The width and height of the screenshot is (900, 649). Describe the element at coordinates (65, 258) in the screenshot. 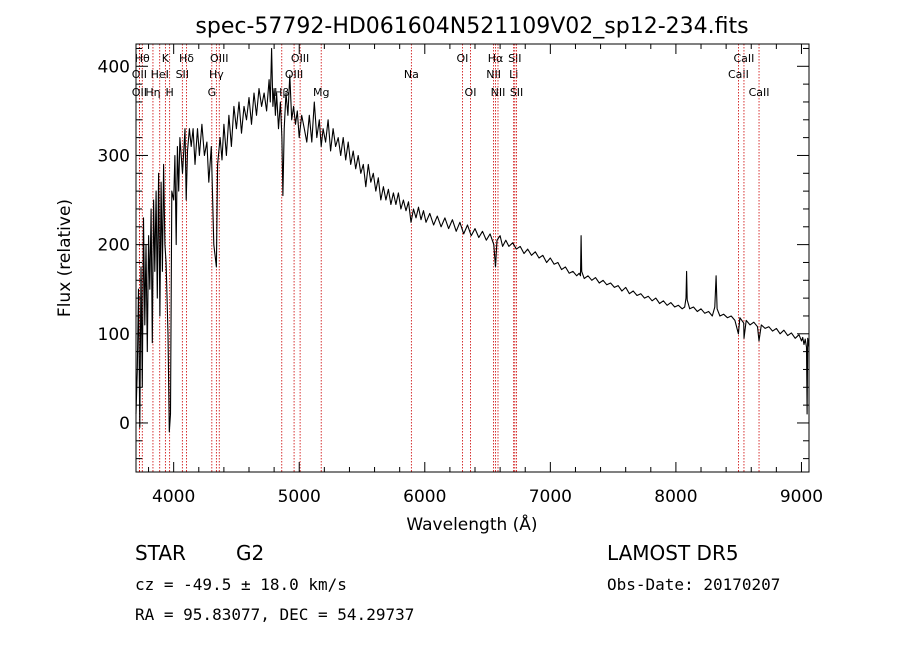

I see `y-axis-label: Flux (relative)` at that location.